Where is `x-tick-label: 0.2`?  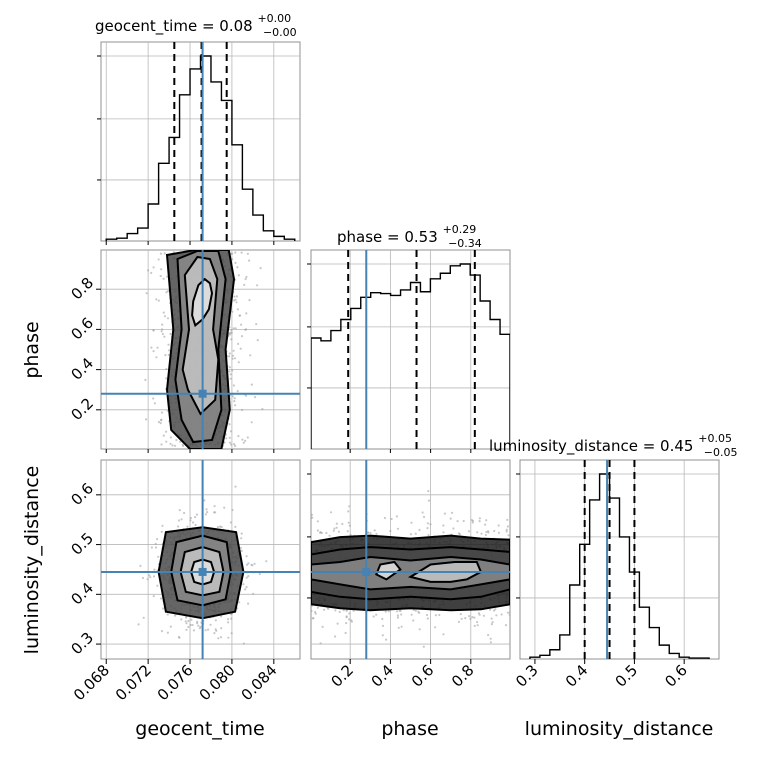 x-tick-label: 0.2 is located at coordinates (342, 676).